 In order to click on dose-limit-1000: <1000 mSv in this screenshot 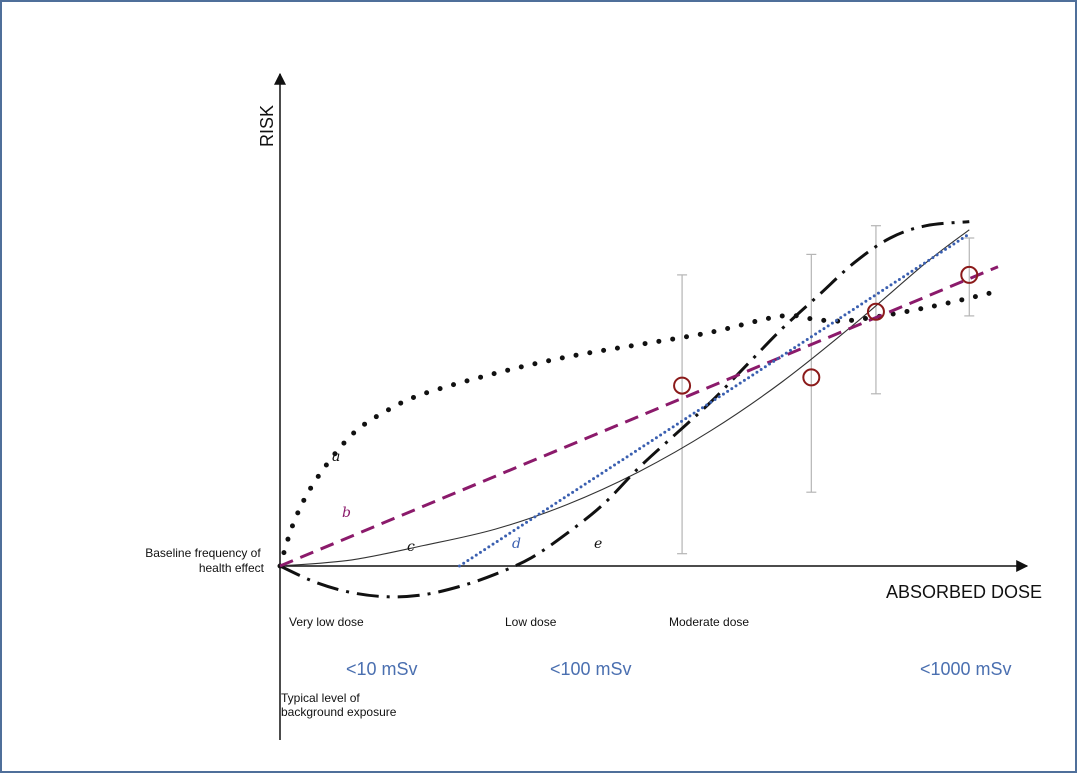, I will do `click(966, 669)`.